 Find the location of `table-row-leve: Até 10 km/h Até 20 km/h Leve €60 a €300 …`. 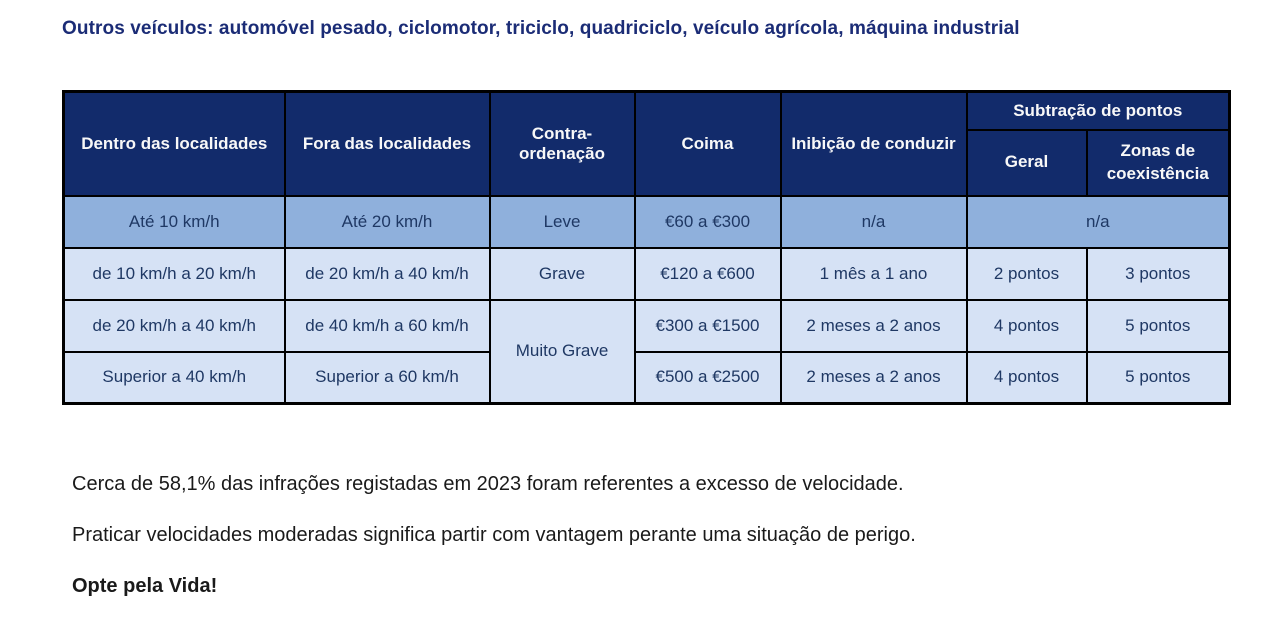

table-row-leve: Até 10 km/h Até 20 km/h Leve €60 a €300 … is located at coordinates (646, 221).